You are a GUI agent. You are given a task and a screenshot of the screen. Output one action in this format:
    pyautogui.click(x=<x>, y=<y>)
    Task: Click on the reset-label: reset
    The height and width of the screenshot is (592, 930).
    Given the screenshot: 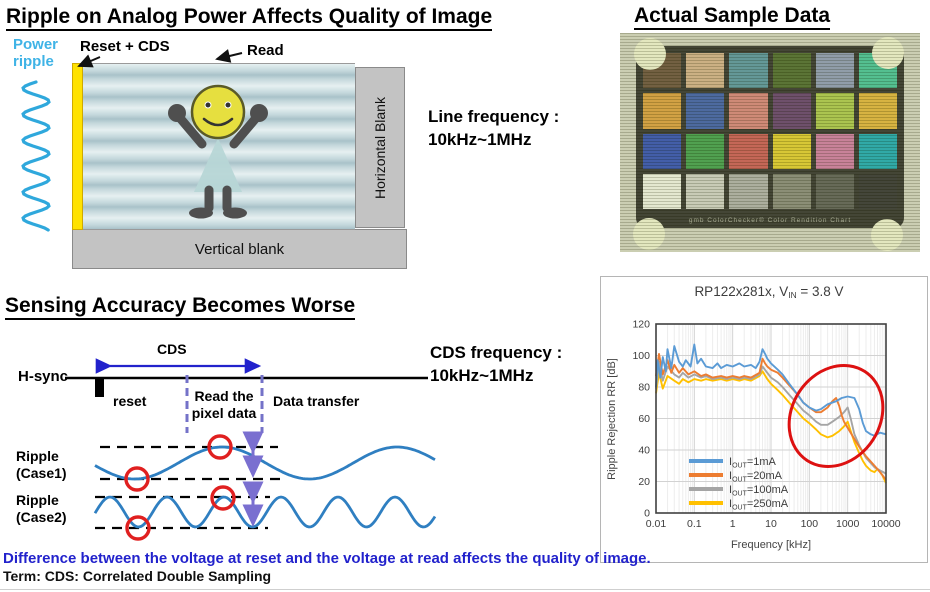 What is the action you would take?
    pyautogui.click(x=130, y=401)
    